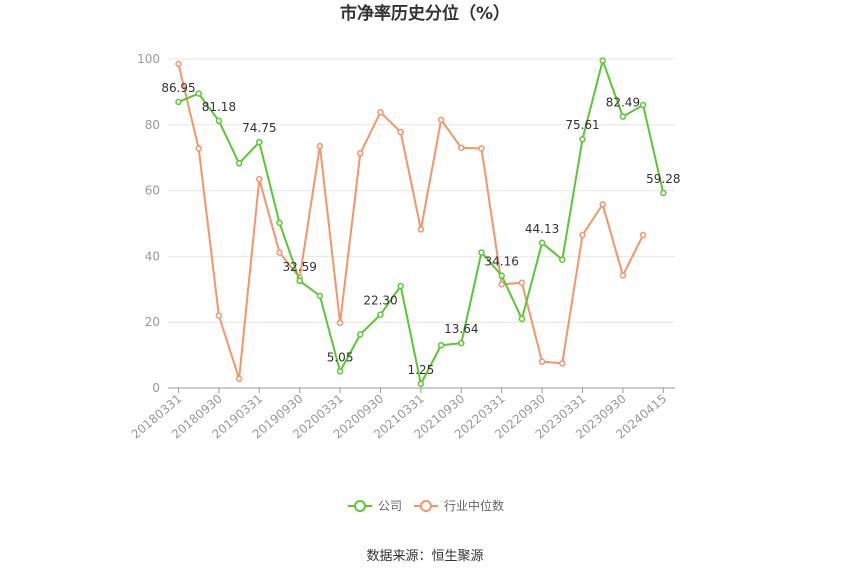  Describe the element at coordinates (474, 505) in the screenshot. I see `legend-label: 行业中位数` at that location.